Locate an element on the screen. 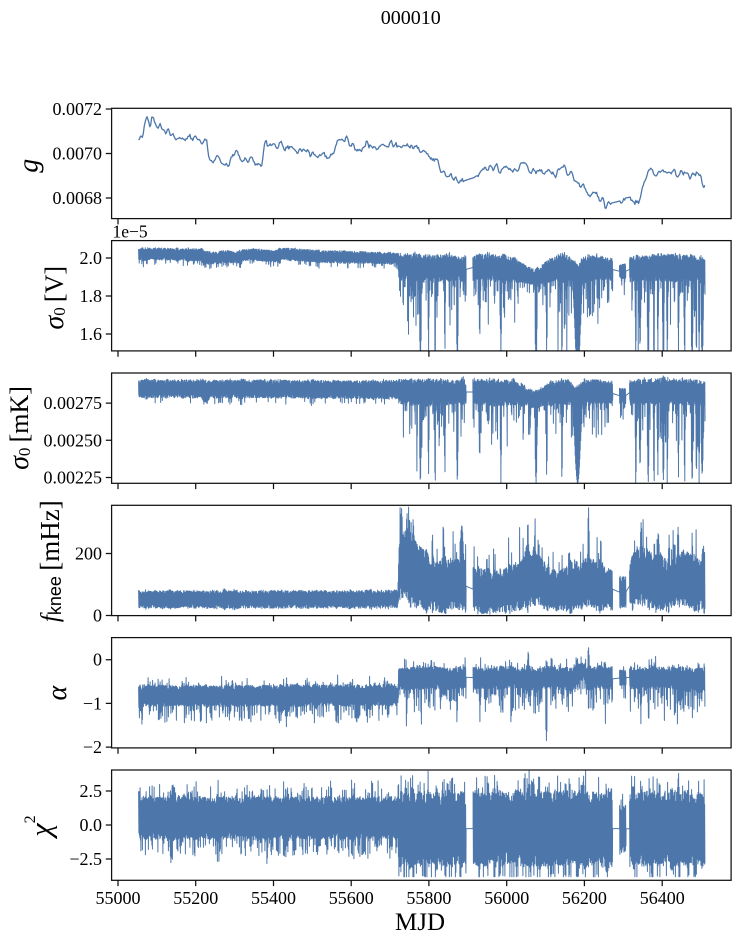  svg-text: g is located at coordinates (28, 166).